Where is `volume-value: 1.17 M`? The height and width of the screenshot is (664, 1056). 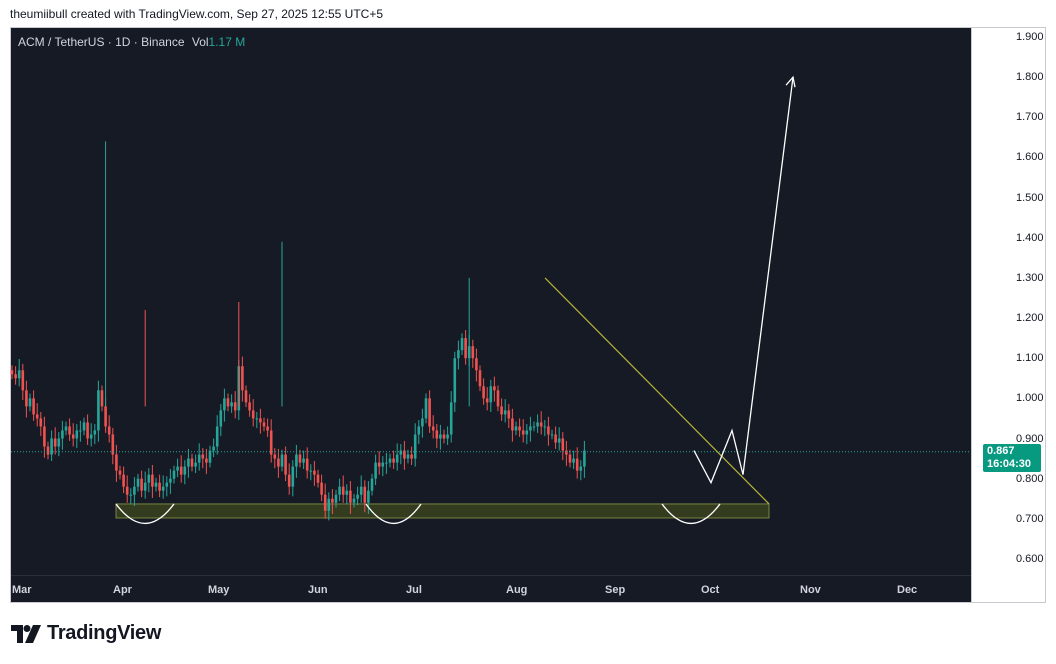
volume-value: 1.17 M is located at coordinates (227, 42).